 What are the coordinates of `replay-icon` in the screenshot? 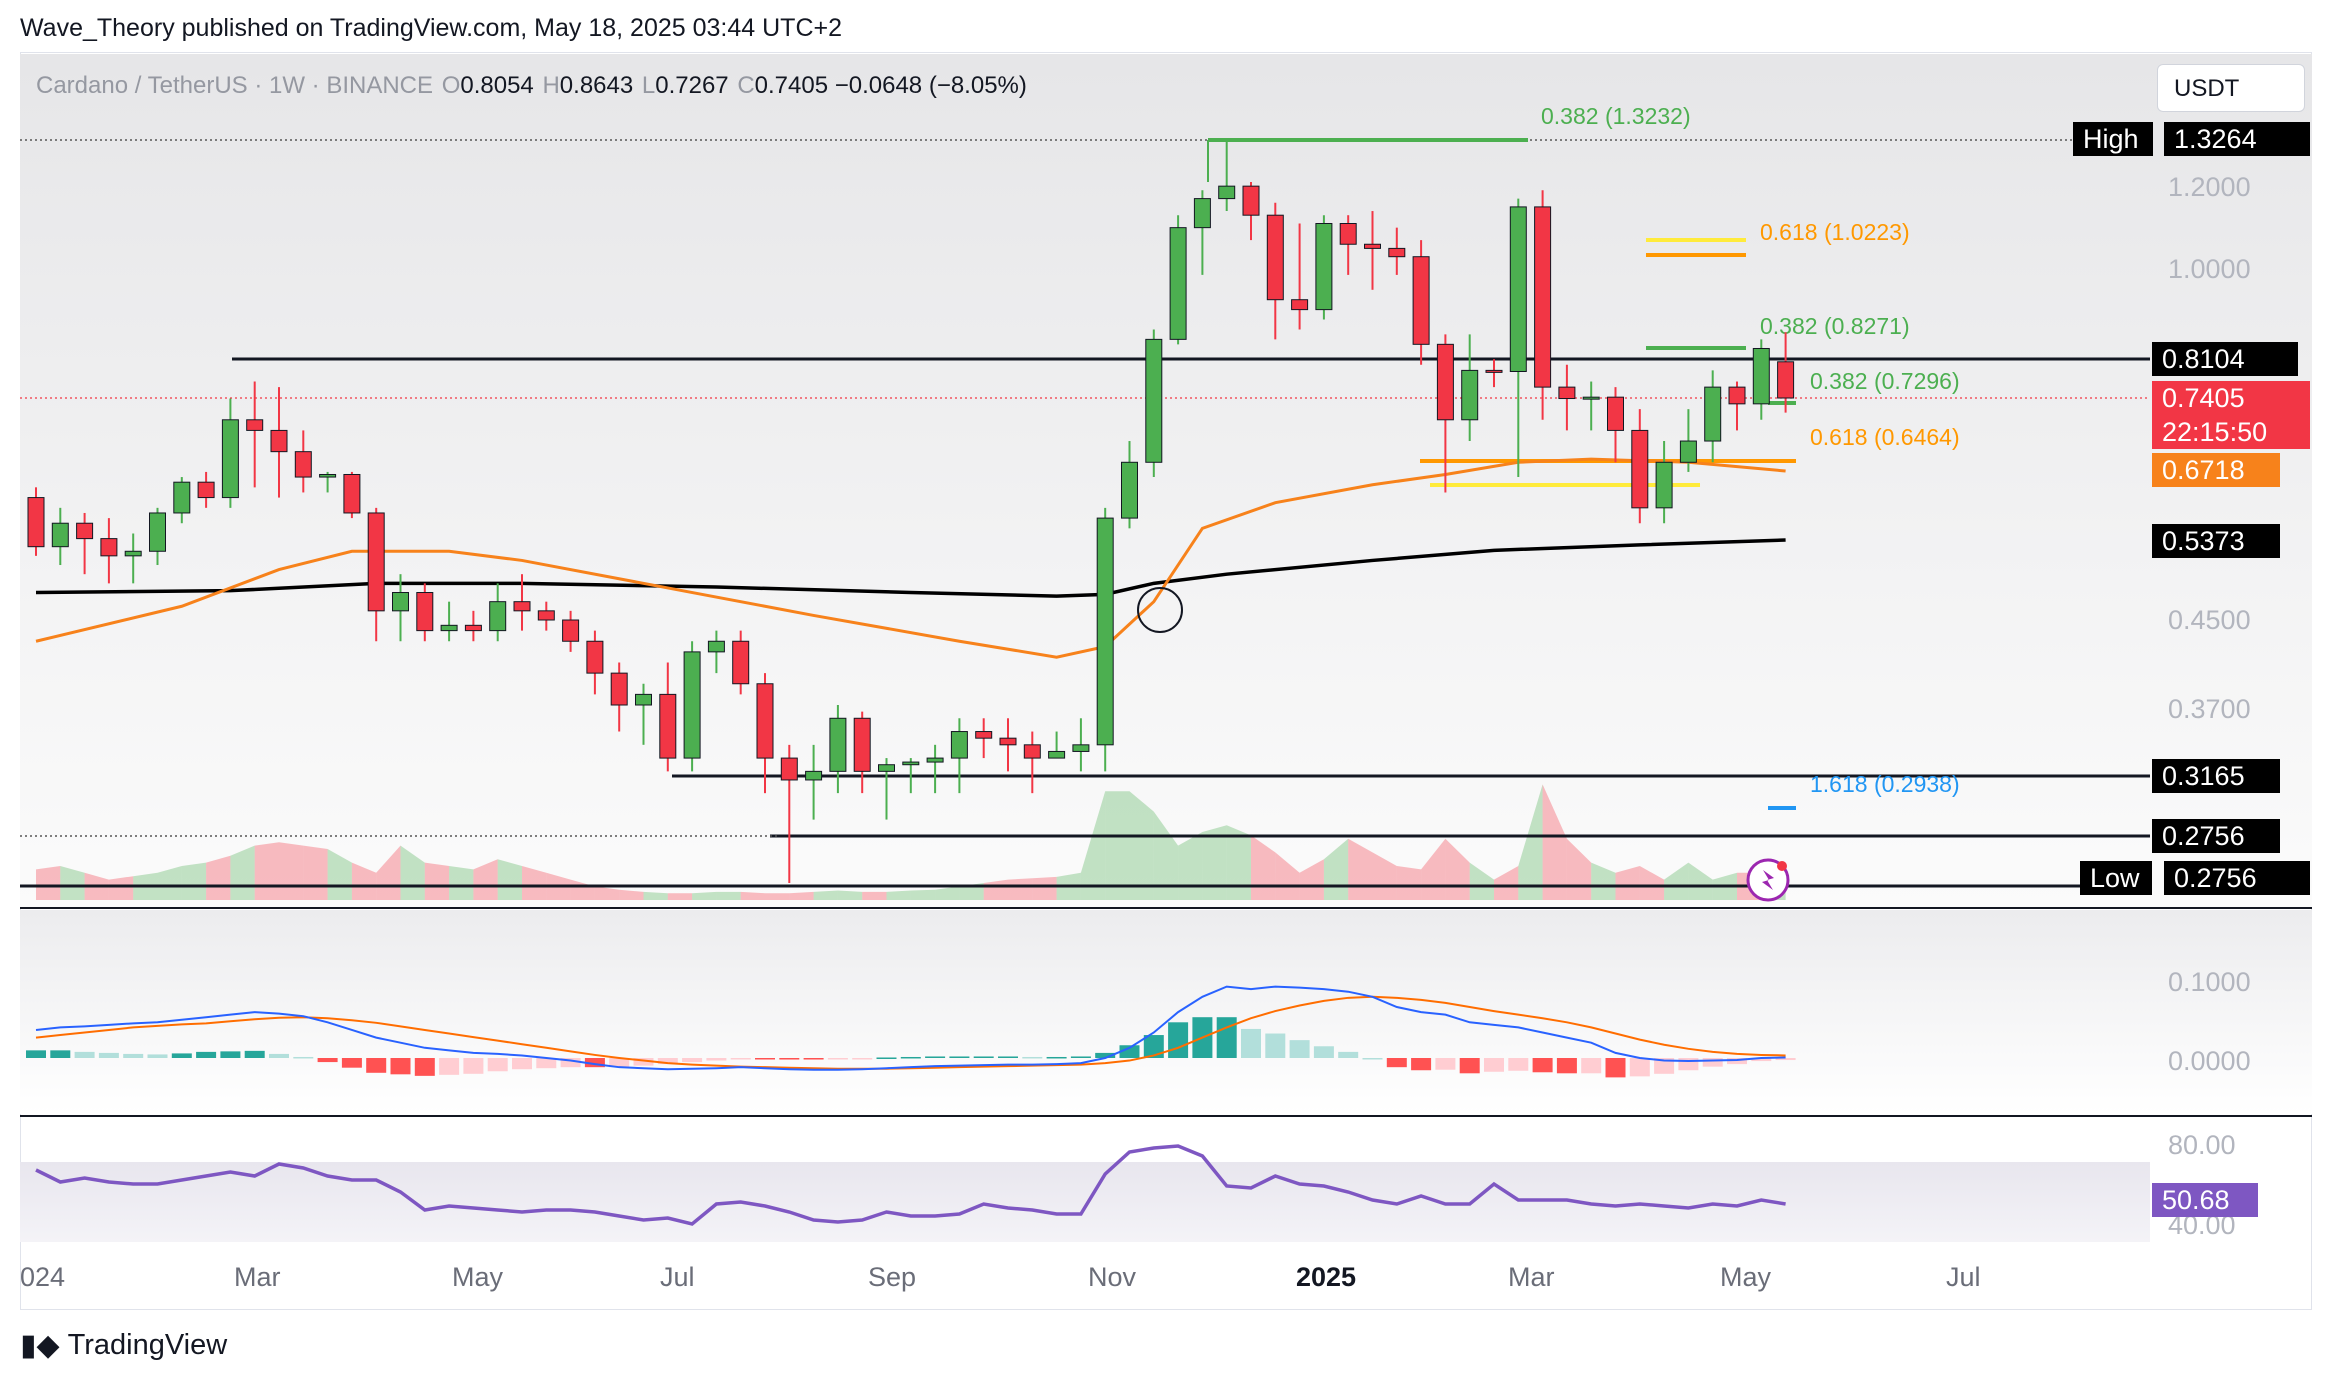 It's located at (1768, 880).